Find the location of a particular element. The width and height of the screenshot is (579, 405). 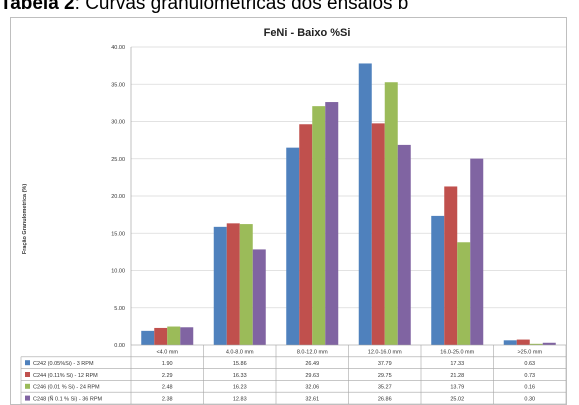

y-tick-label: 15.00 is located at coordinates (118, 234).